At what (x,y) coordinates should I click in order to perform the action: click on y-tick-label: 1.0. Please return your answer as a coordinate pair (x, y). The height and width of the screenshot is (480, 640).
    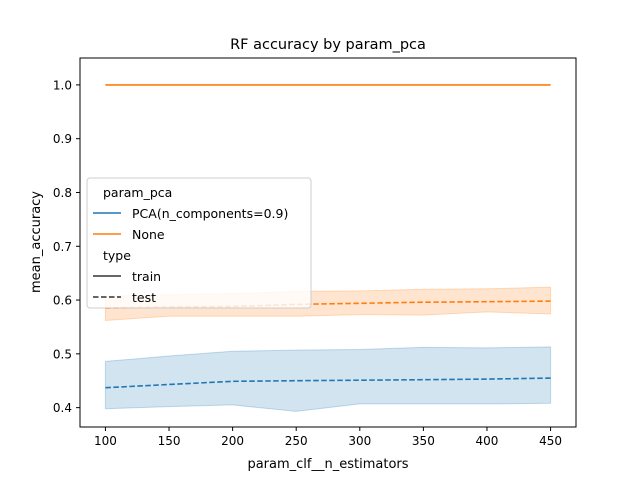
    Looking at the image, I should click on (62, 85).